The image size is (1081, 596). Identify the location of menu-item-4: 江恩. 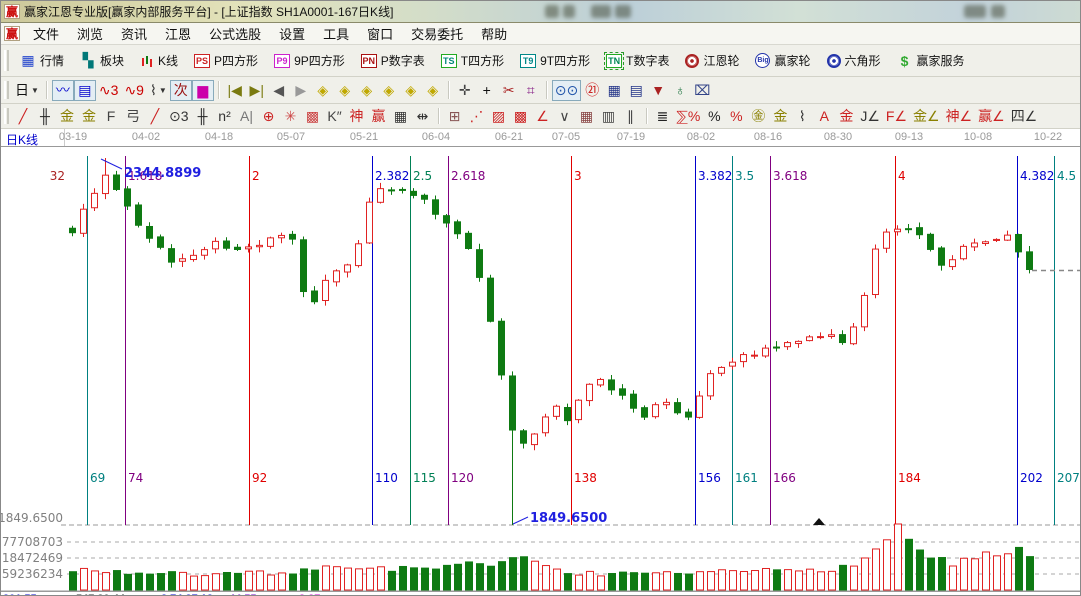
(178, 34).